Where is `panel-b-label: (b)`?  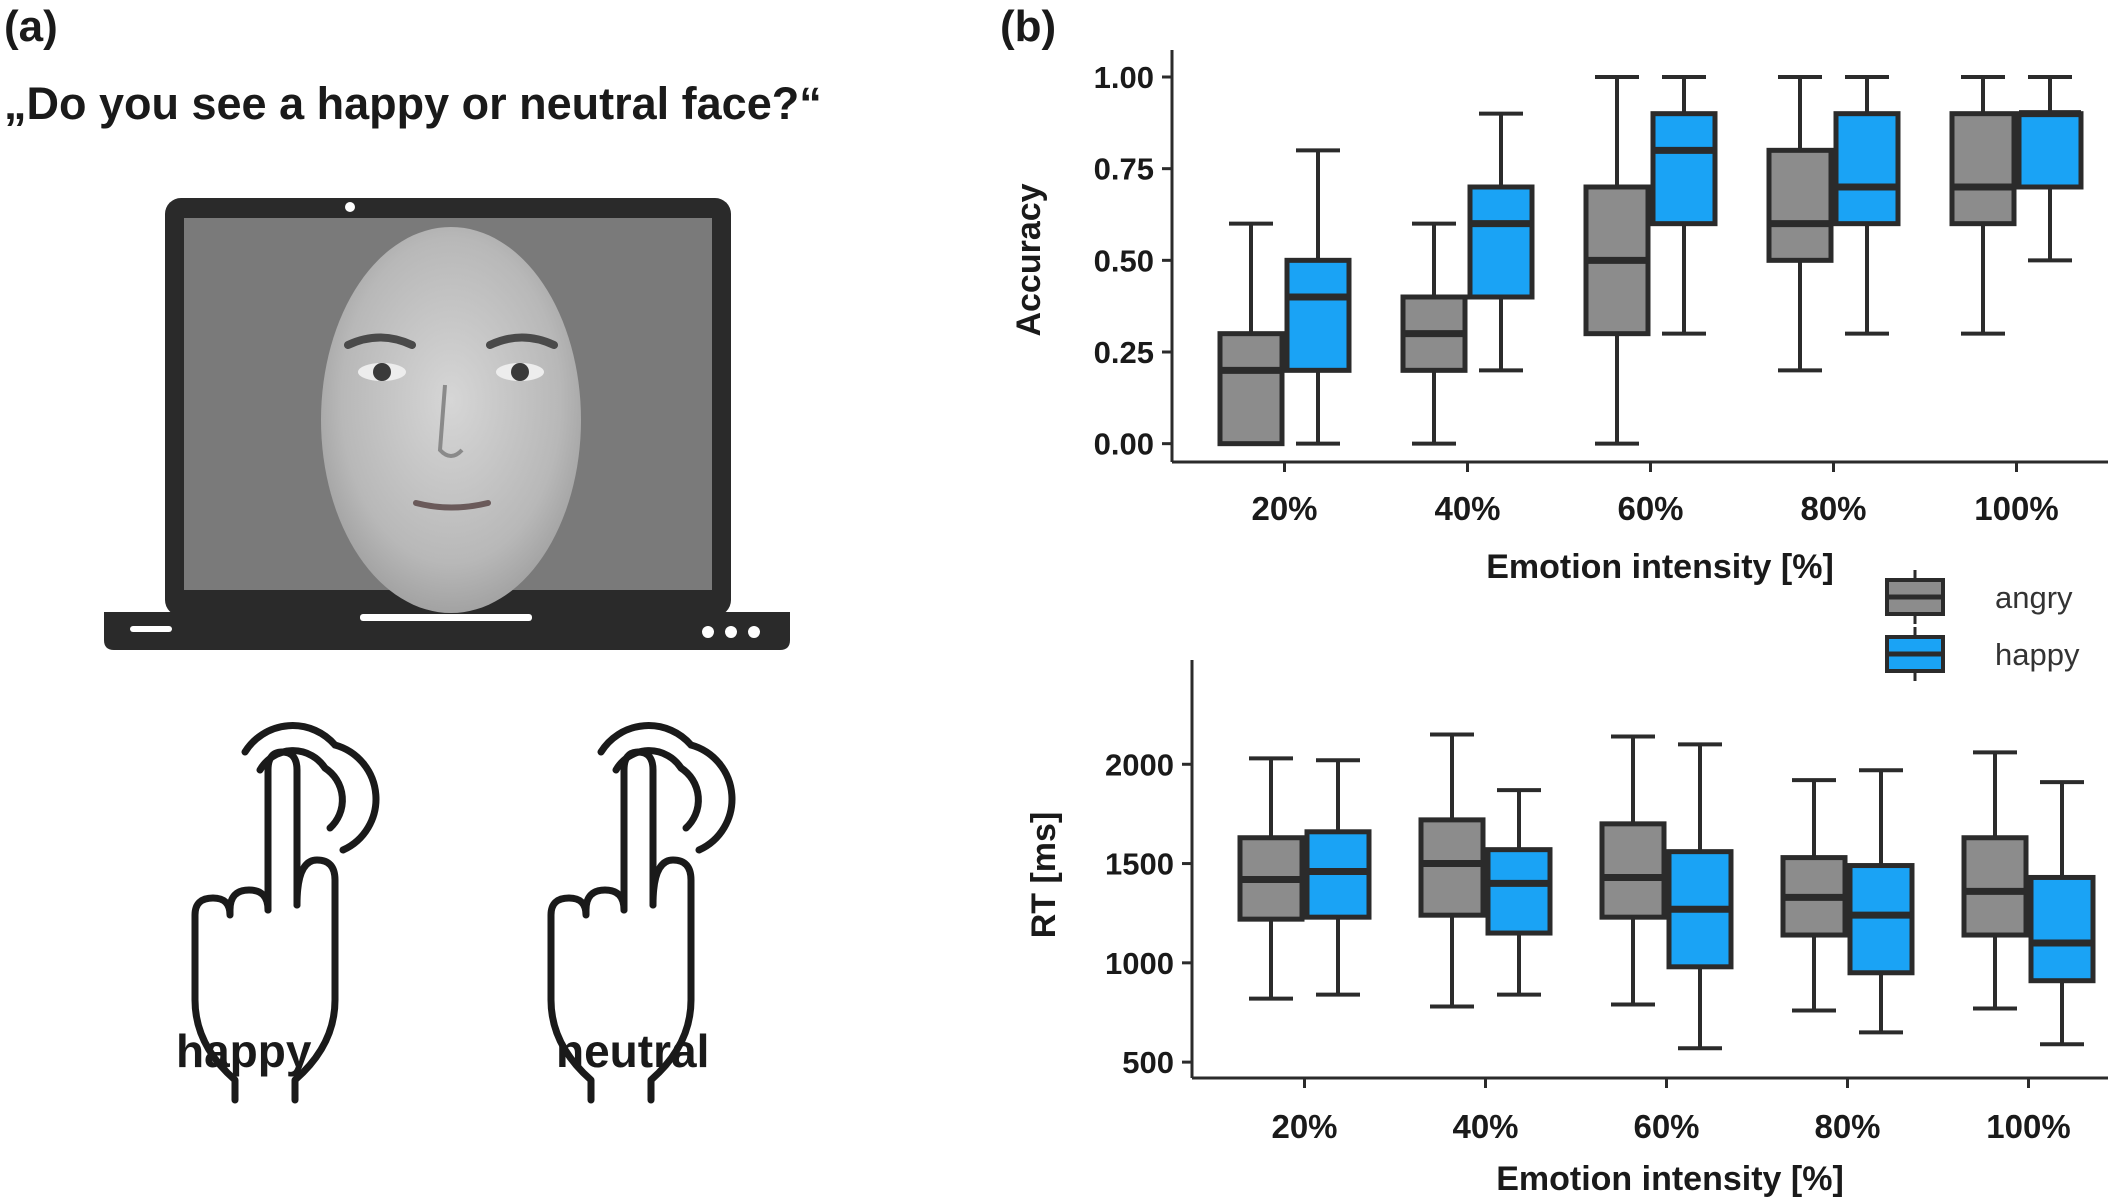
panel-b-label: (b) is located at coordinates (1028, 26).